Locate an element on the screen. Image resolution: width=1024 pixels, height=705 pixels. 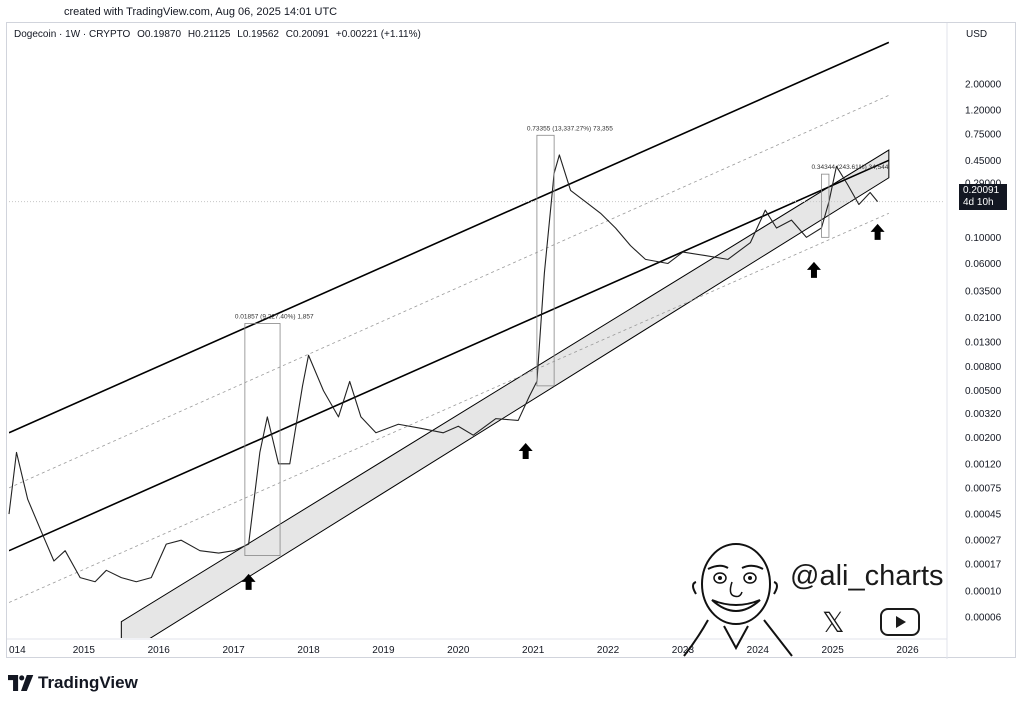
y-tick-label: 0.00045 is located at coordinates (983, 515).